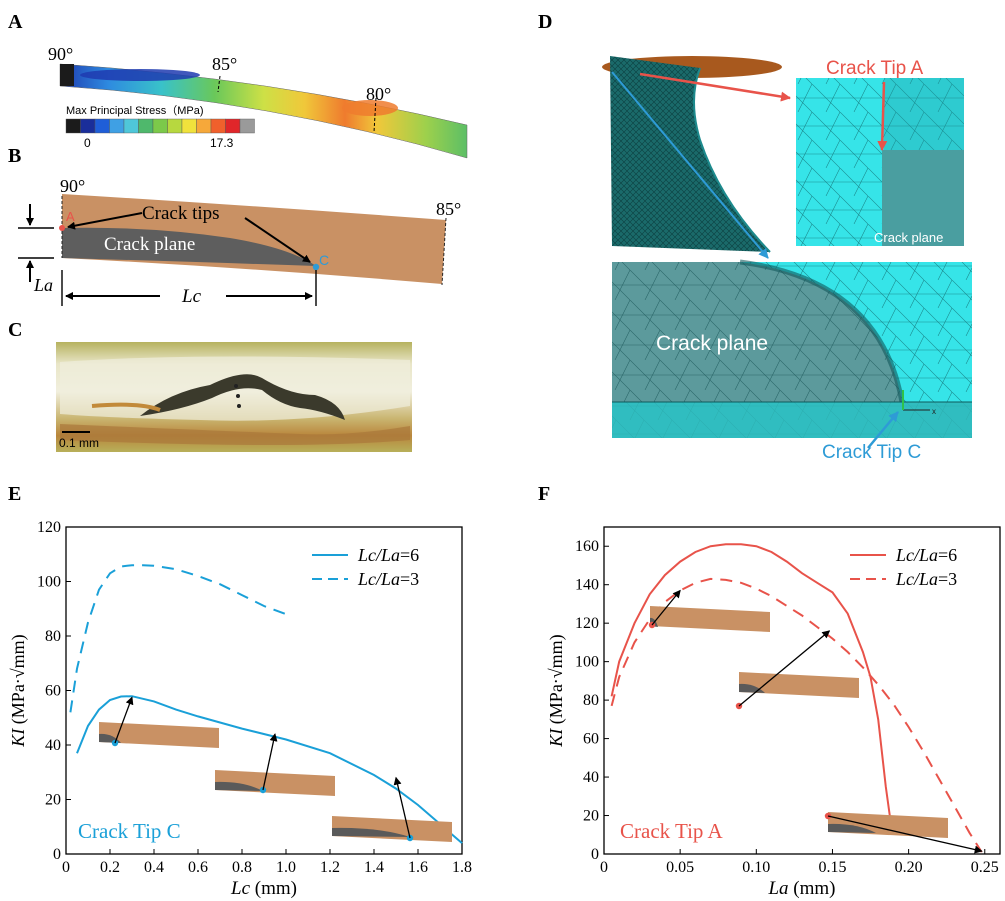  Describe the element at coordinates (263, 111) in the screenshot. I see `stress-contour-beam` at that location.